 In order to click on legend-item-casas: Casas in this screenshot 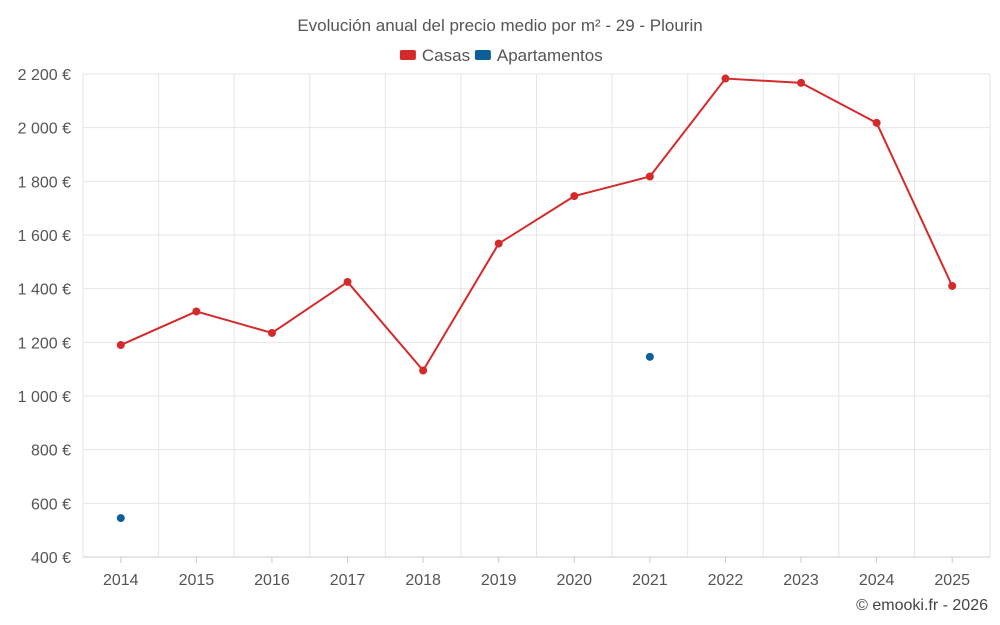, I will do `click(434, 55)`.